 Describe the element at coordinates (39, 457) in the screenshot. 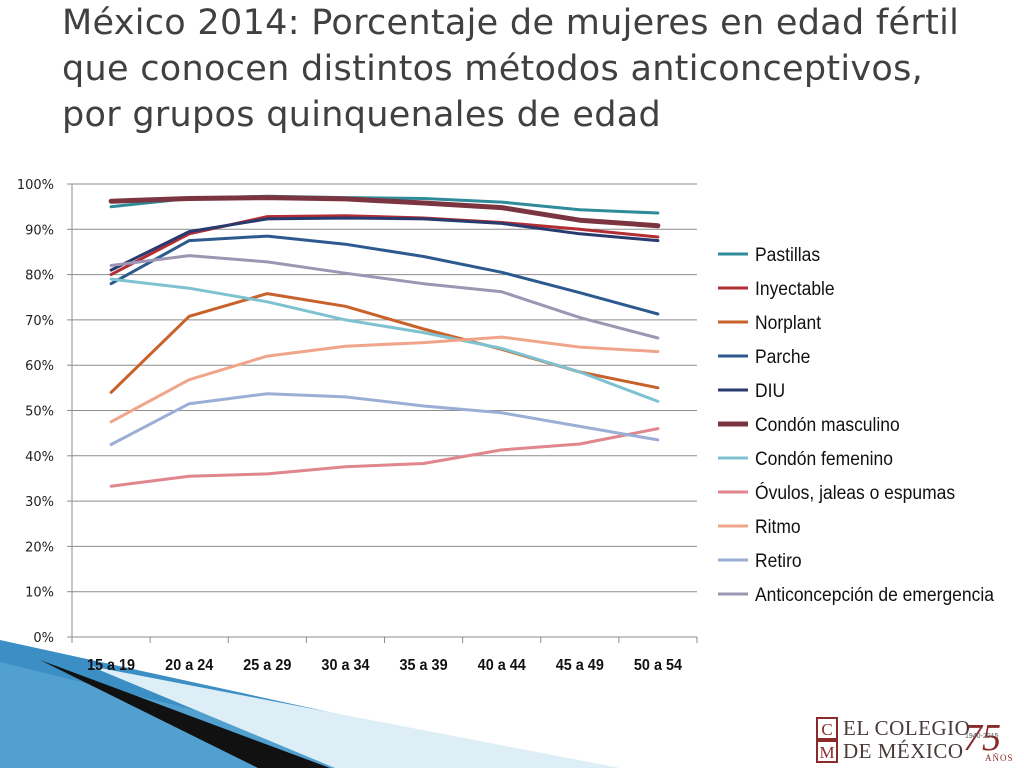

I see `y-tick-label: 40%` at that location.